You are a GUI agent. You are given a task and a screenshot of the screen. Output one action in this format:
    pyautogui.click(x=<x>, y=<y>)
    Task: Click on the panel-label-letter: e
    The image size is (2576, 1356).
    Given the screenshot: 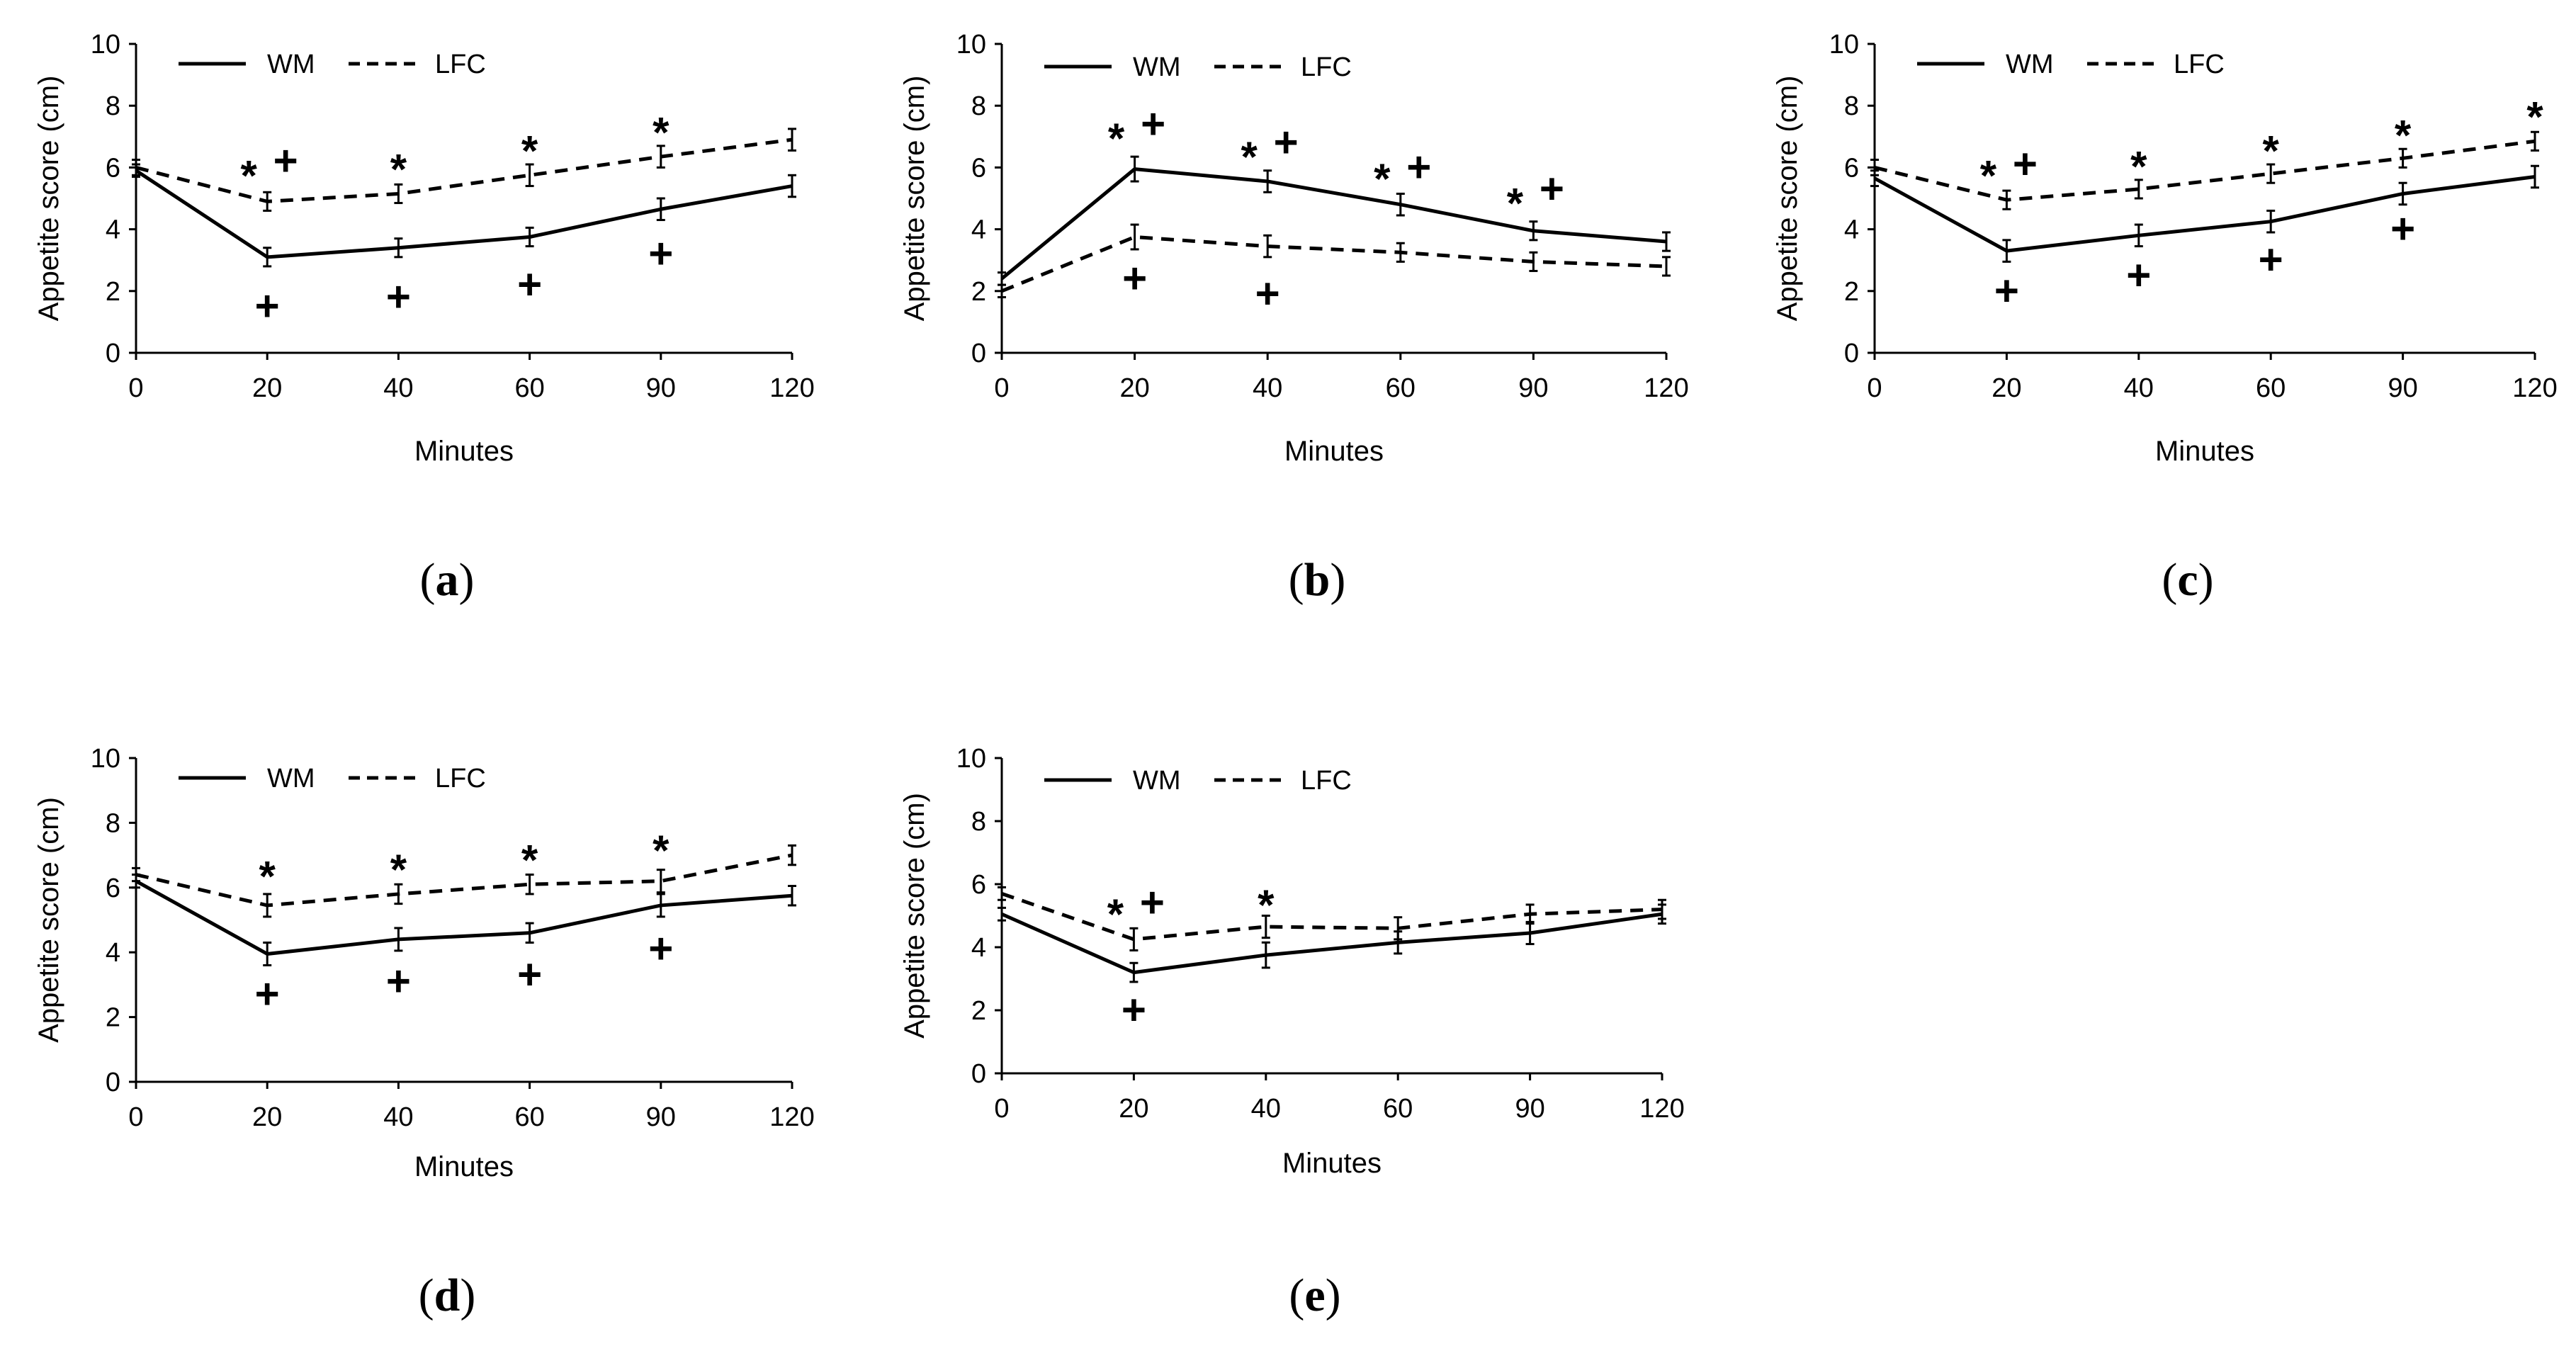 What is the action you would take?
    pyautogui.click(x=1314, y=1296)
    